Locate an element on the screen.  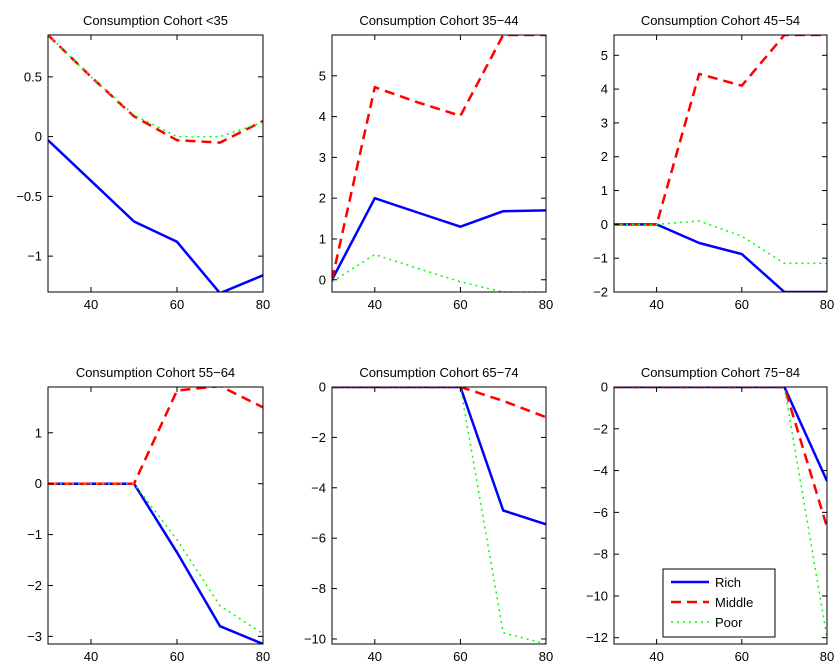
subplot-title: Consumption Cohort 65−74 is located at coordinates (438, 372).